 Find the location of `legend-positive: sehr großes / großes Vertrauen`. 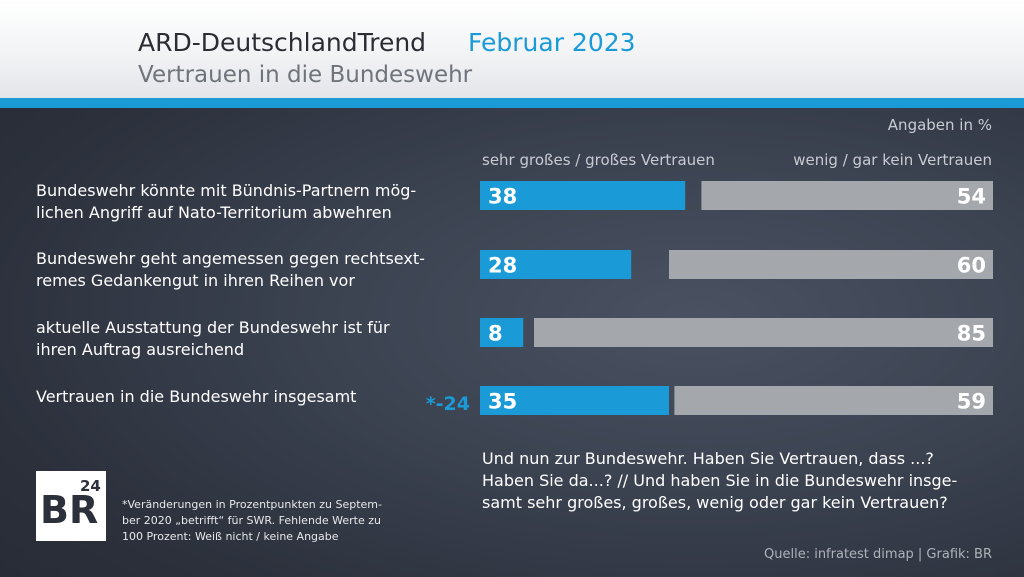

legend-positive: sehr großes / großes Vertrauen is located at coordinates (598, 160).